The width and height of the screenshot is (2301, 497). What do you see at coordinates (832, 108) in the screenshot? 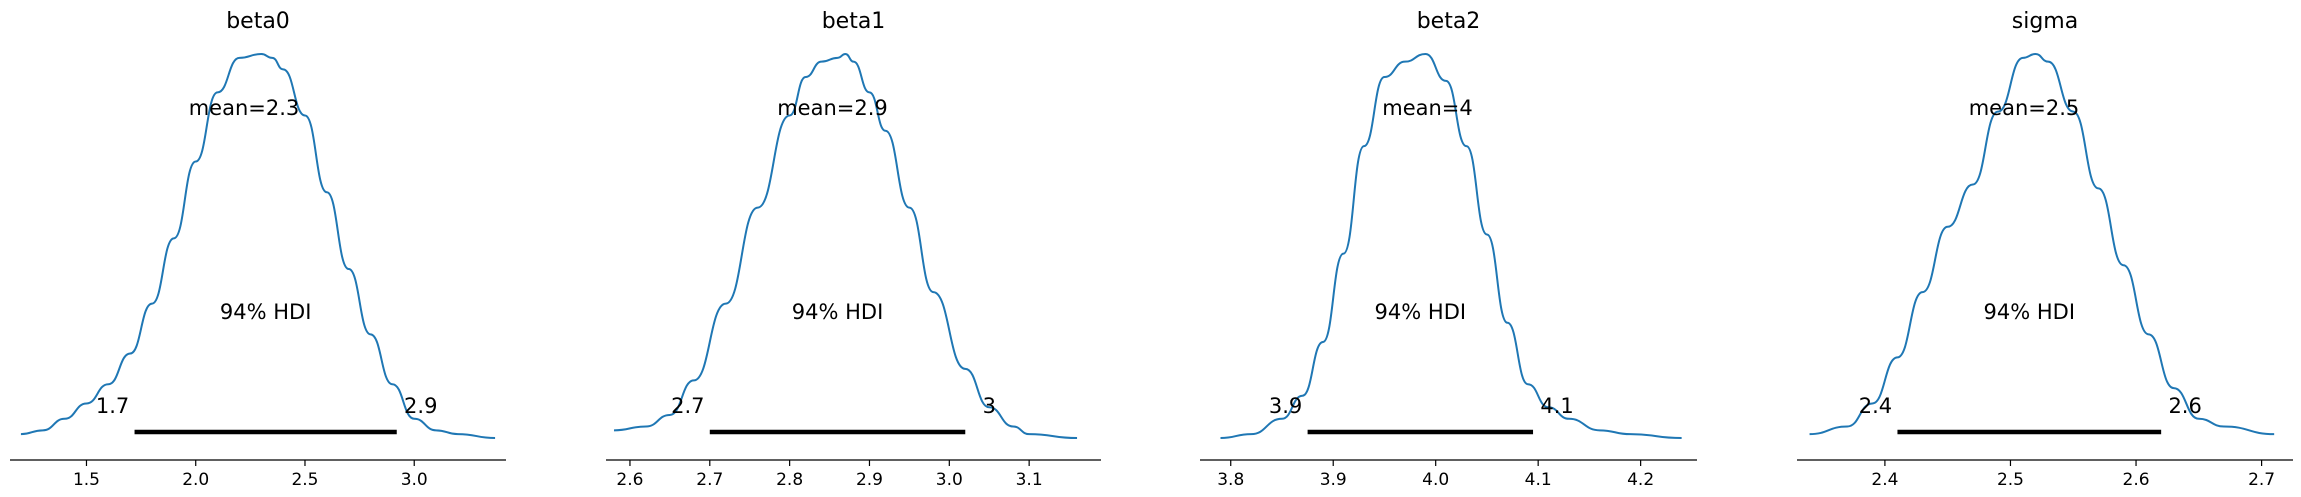
I see `mean-label: mean=2.9` at bounding box center [832, 108].